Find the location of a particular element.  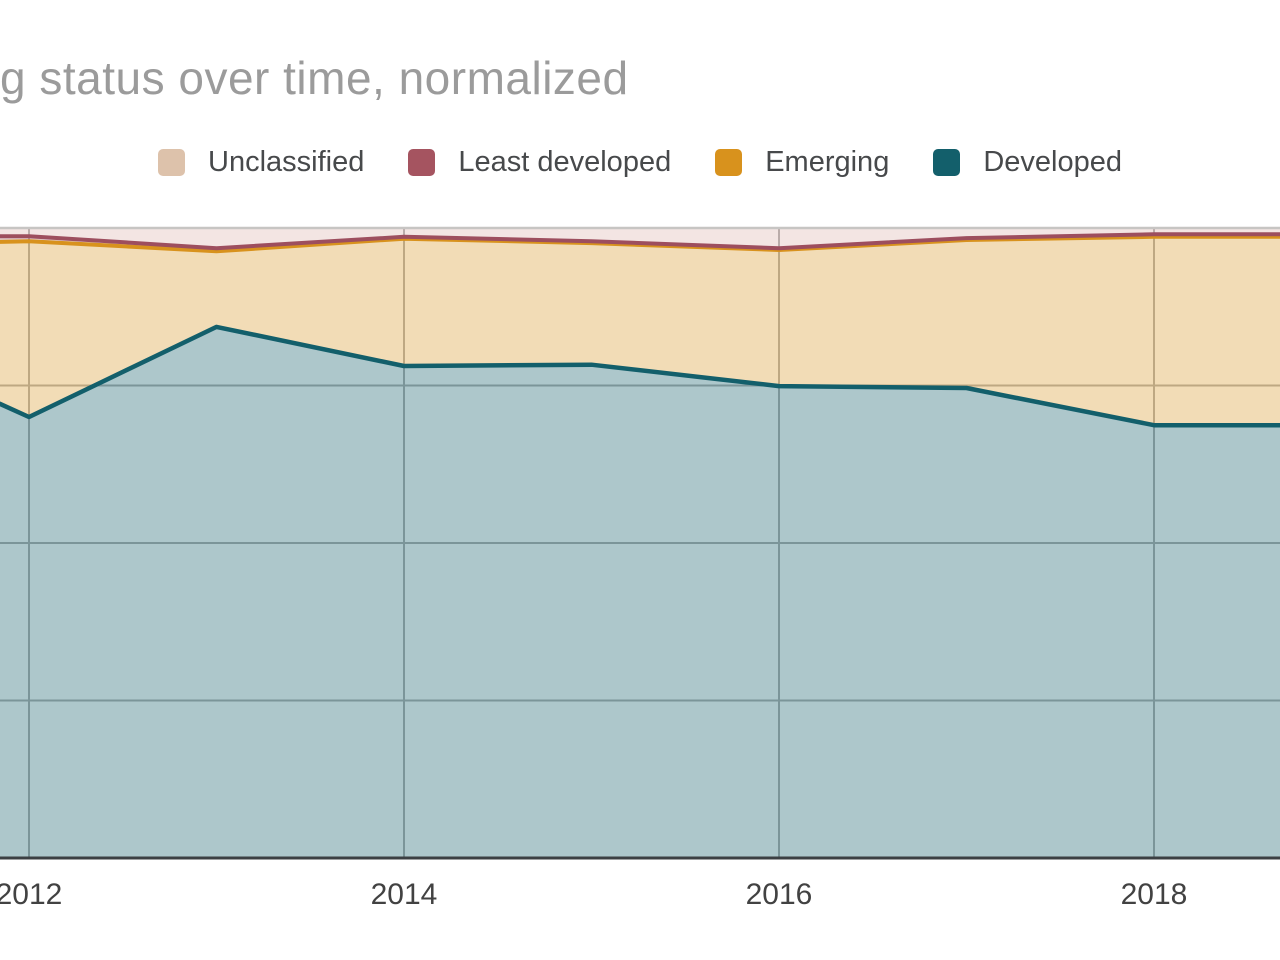

legend-swatch-developed is located at coordinates (947, 162).